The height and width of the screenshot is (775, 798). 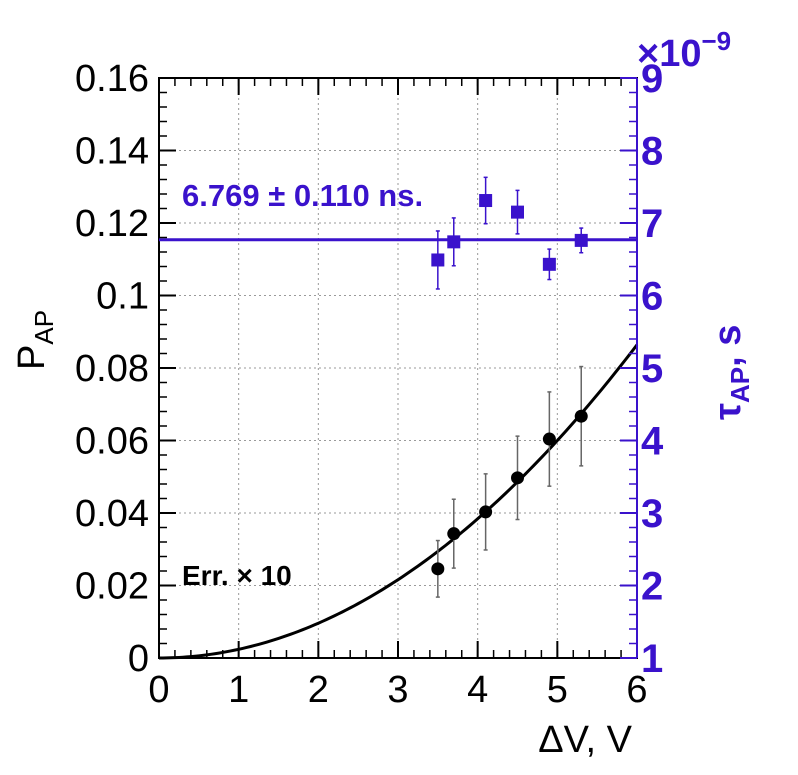 What do you see at coordinates (318, 690) in the screenshot?
I see `x-tick-label: 2` at bounding box center [318, 690].